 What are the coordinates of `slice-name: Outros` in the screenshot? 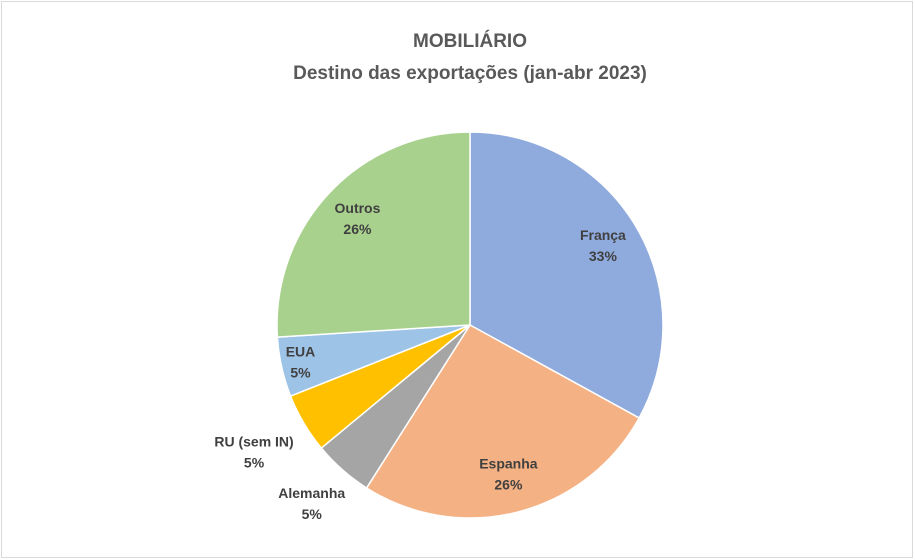 It's located at (358, 208).